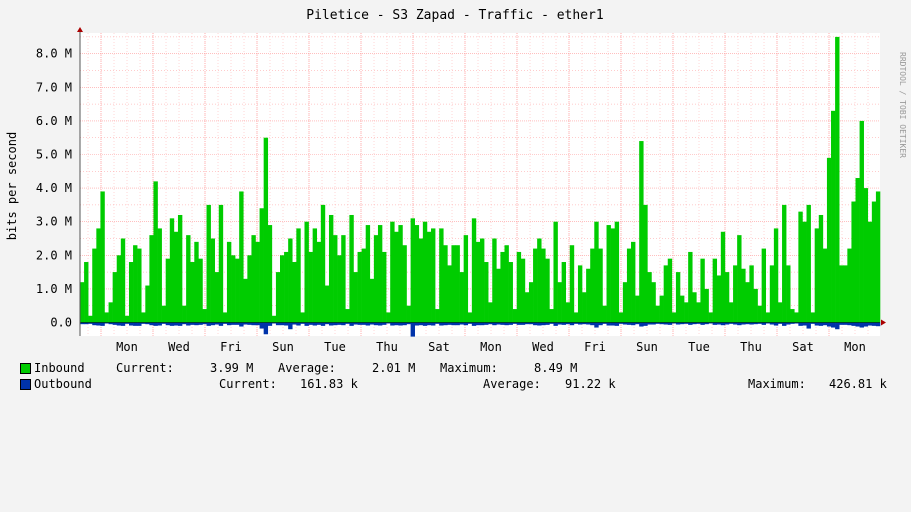  Describe the element at coordinates (699, 347) in the screenshot. I see `x-tick-label: Tue` at that location.